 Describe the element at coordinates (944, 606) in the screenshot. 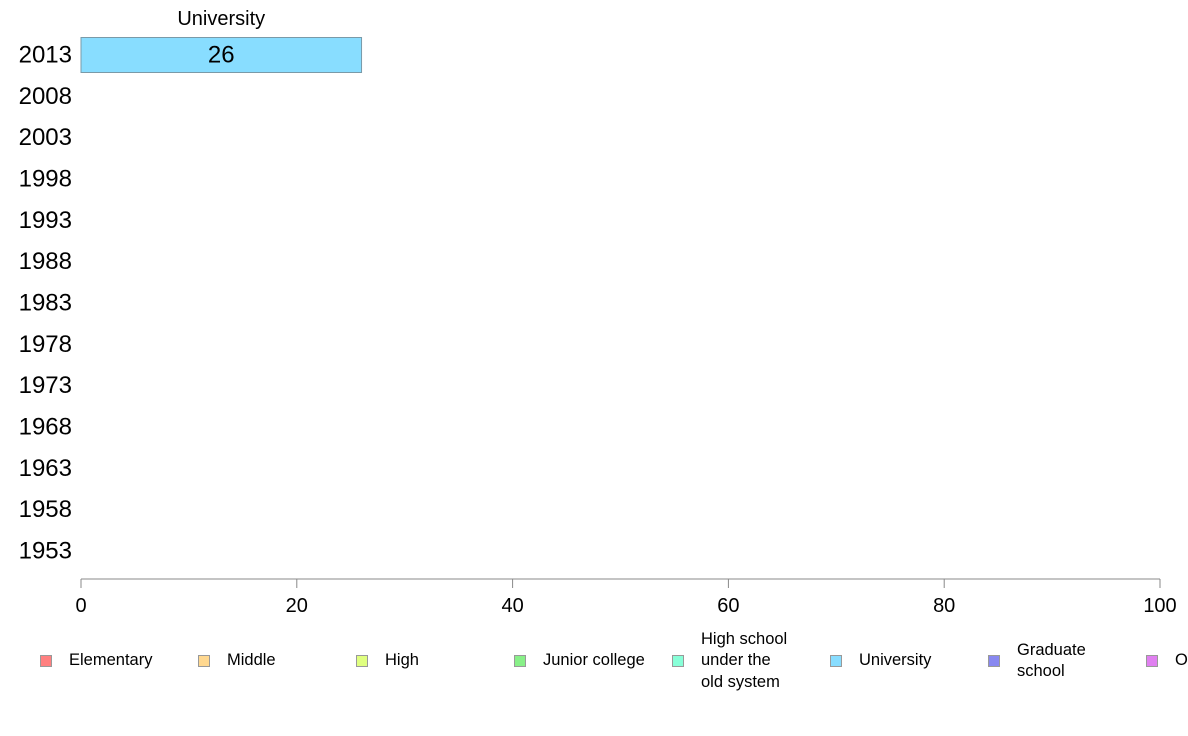

I see `x-tick-label: 80` at that location.